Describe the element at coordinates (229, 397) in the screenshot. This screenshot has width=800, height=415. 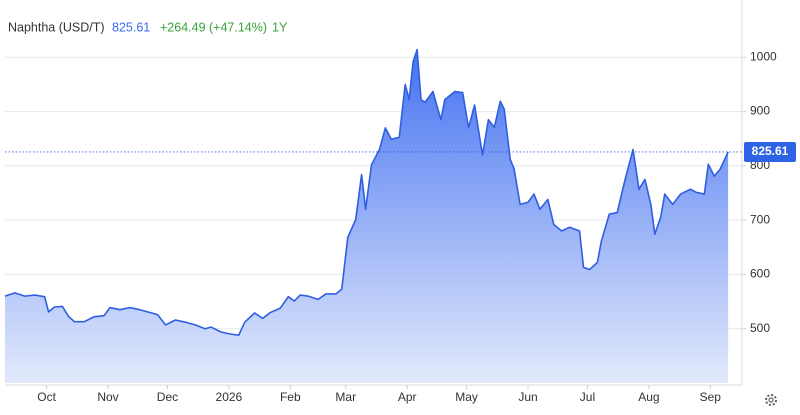
I see `x-tick-label: 2026` at that location.